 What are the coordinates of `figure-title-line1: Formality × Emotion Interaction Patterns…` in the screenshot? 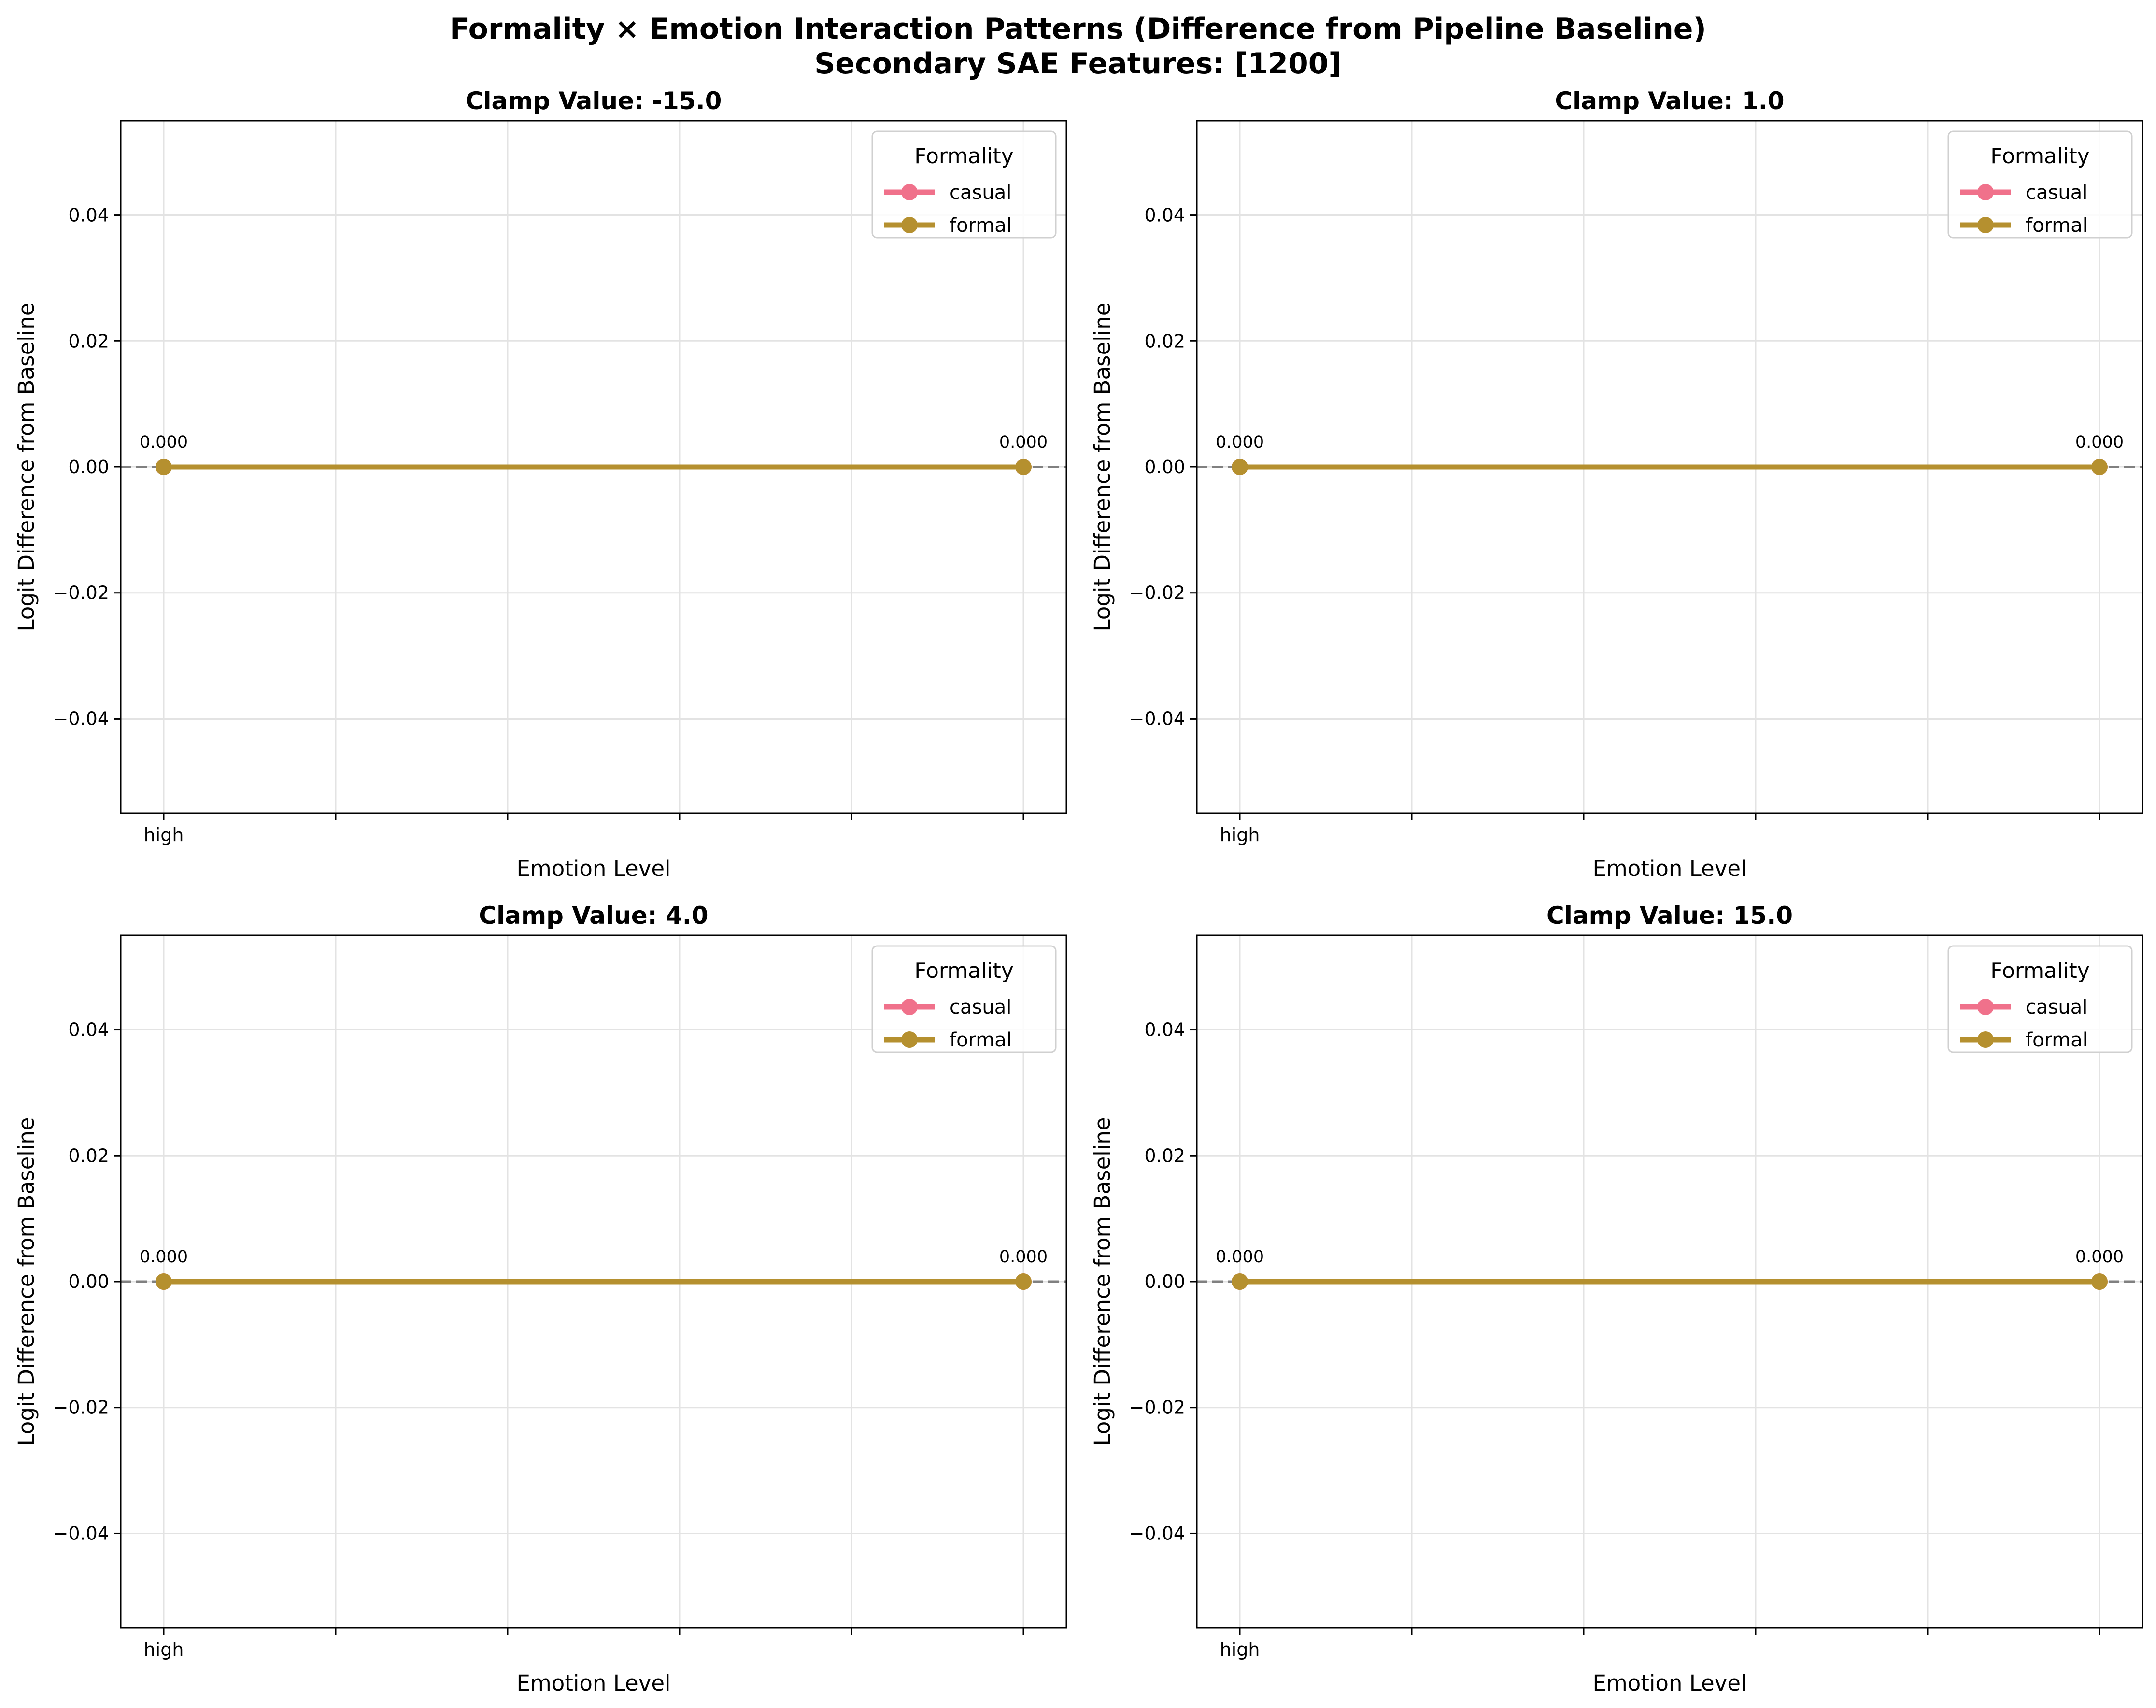 It's located at (1078, 29).